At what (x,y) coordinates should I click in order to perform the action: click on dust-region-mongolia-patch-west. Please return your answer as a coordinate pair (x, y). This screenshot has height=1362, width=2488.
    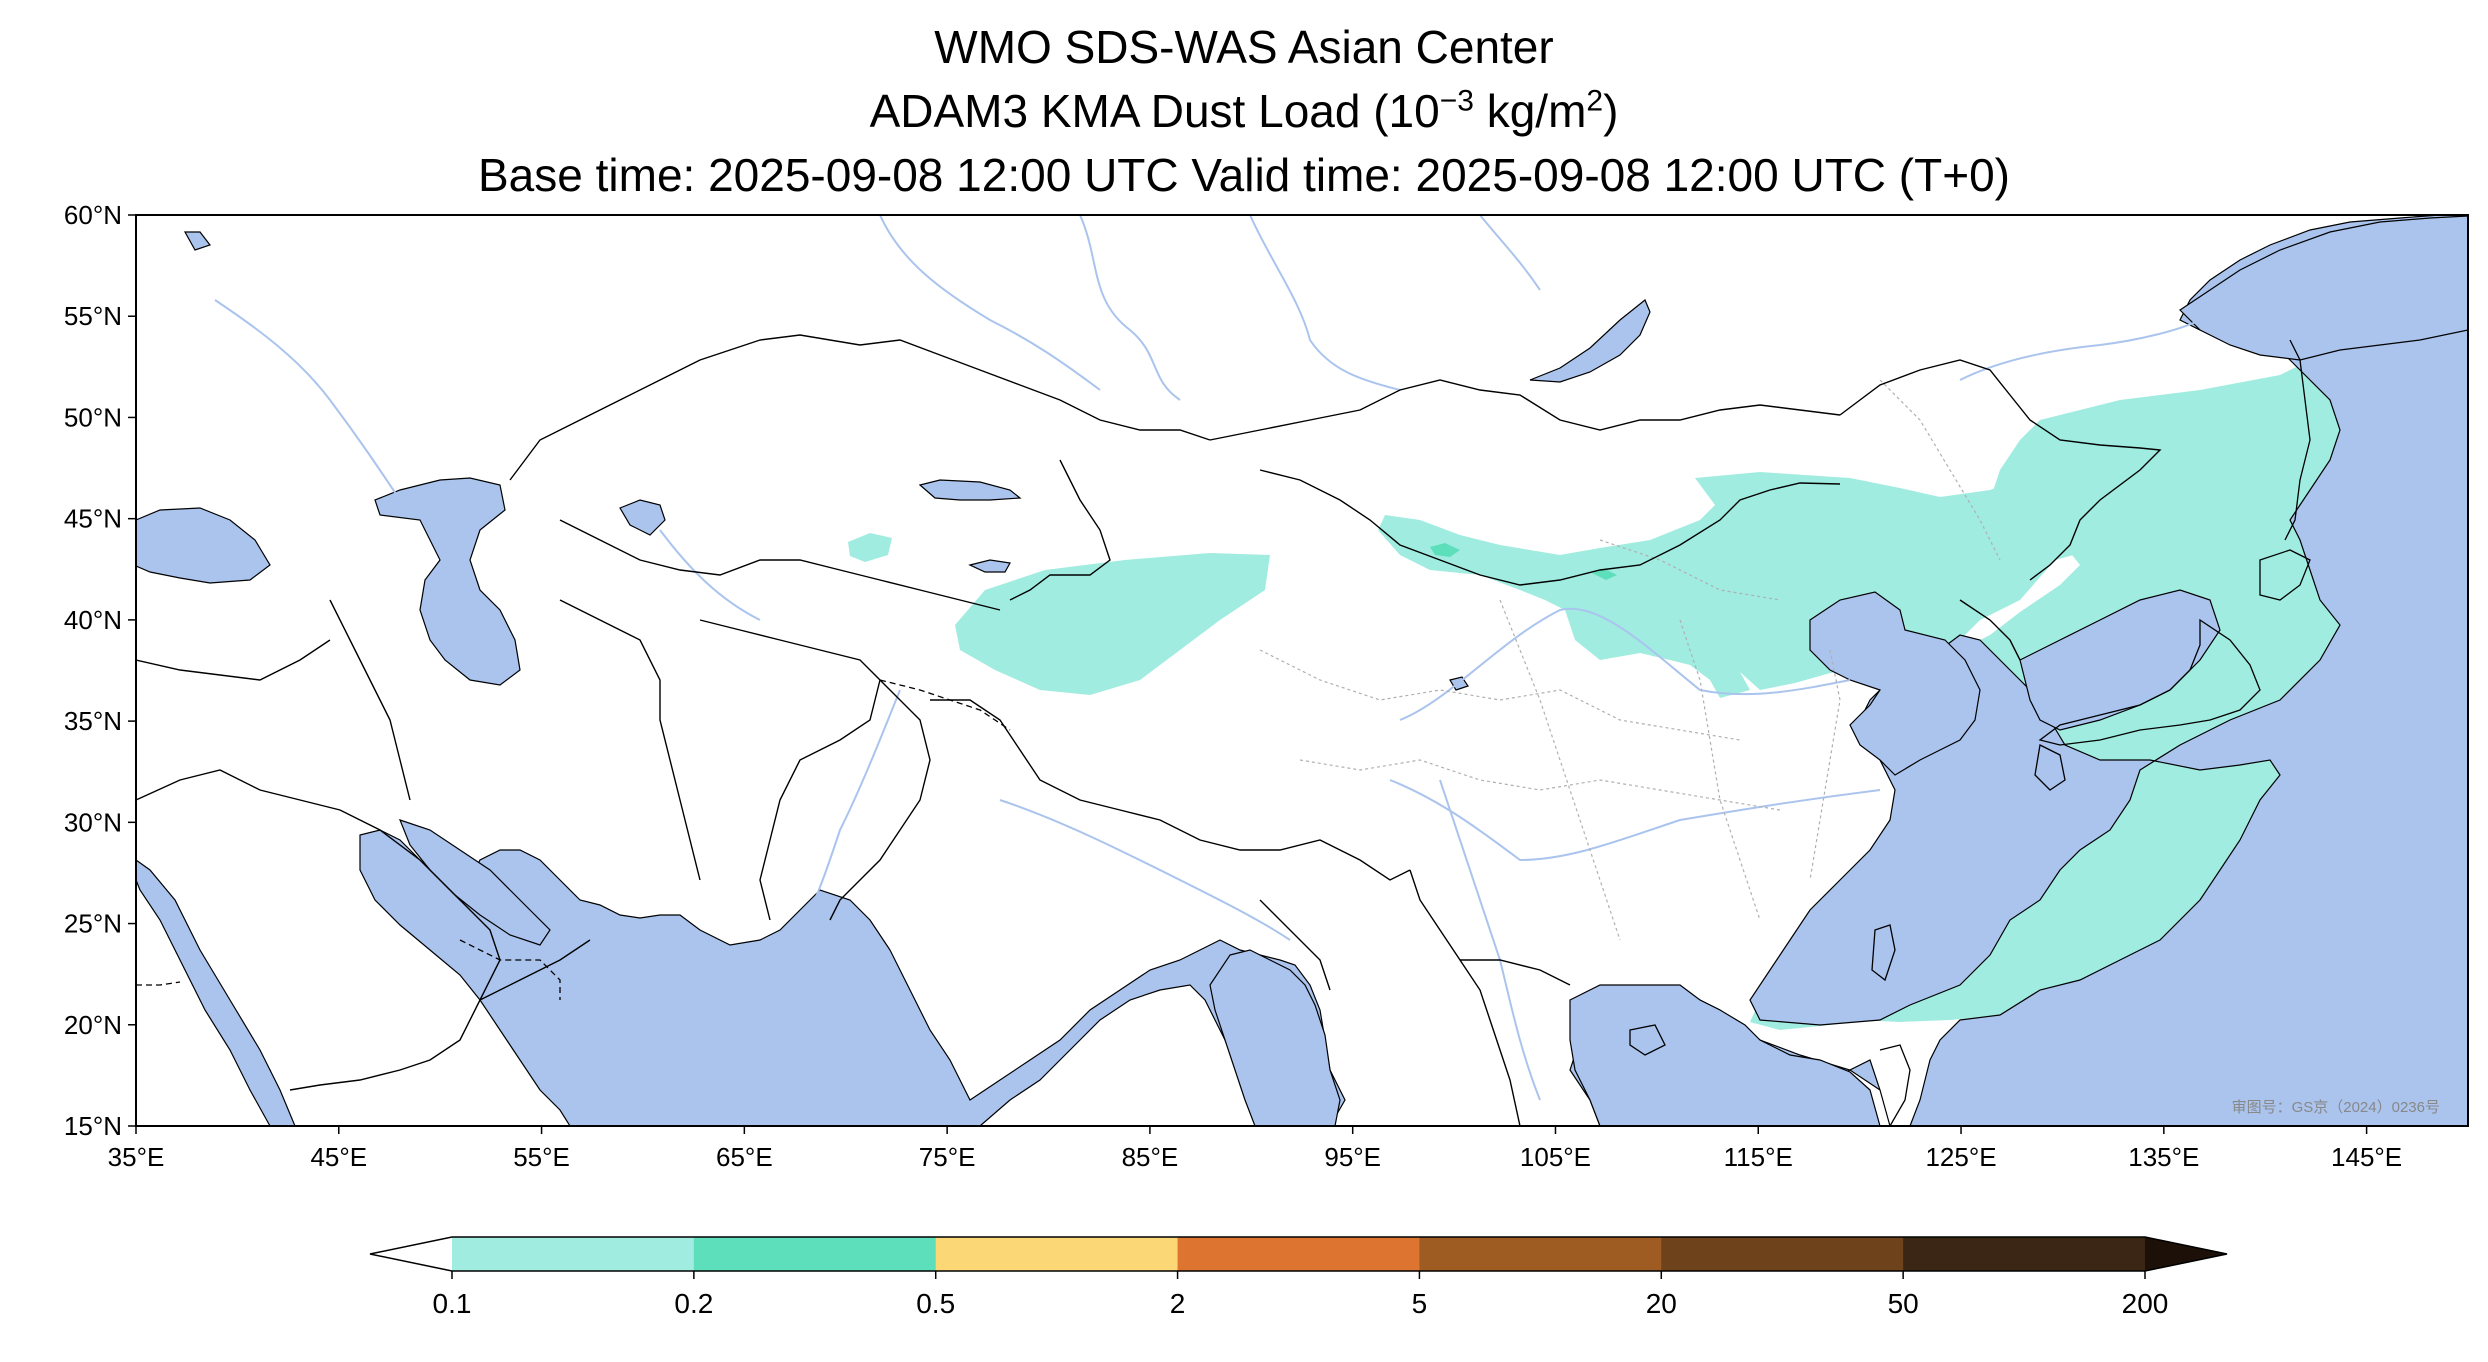
    Looking at the image, I should click on (1445, 550).